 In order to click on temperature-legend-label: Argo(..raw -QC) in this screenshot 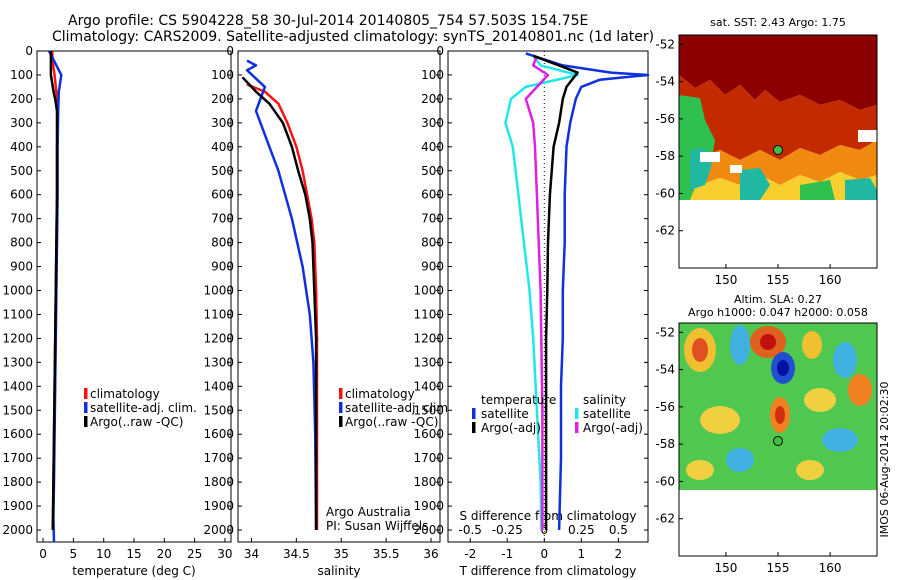, I will do `click(136, 422)`.